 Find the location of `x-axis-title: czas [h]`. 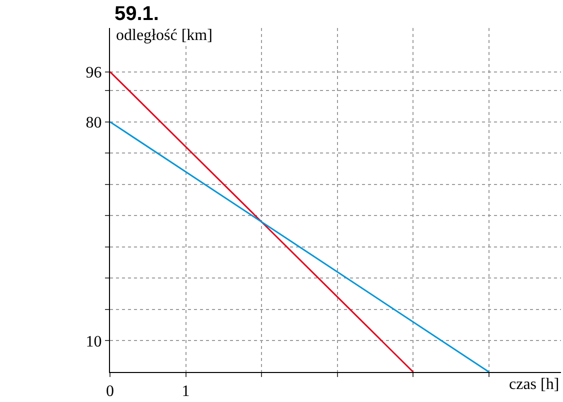

x-axis-title: czas [h] is located at coordinates (534, 384).